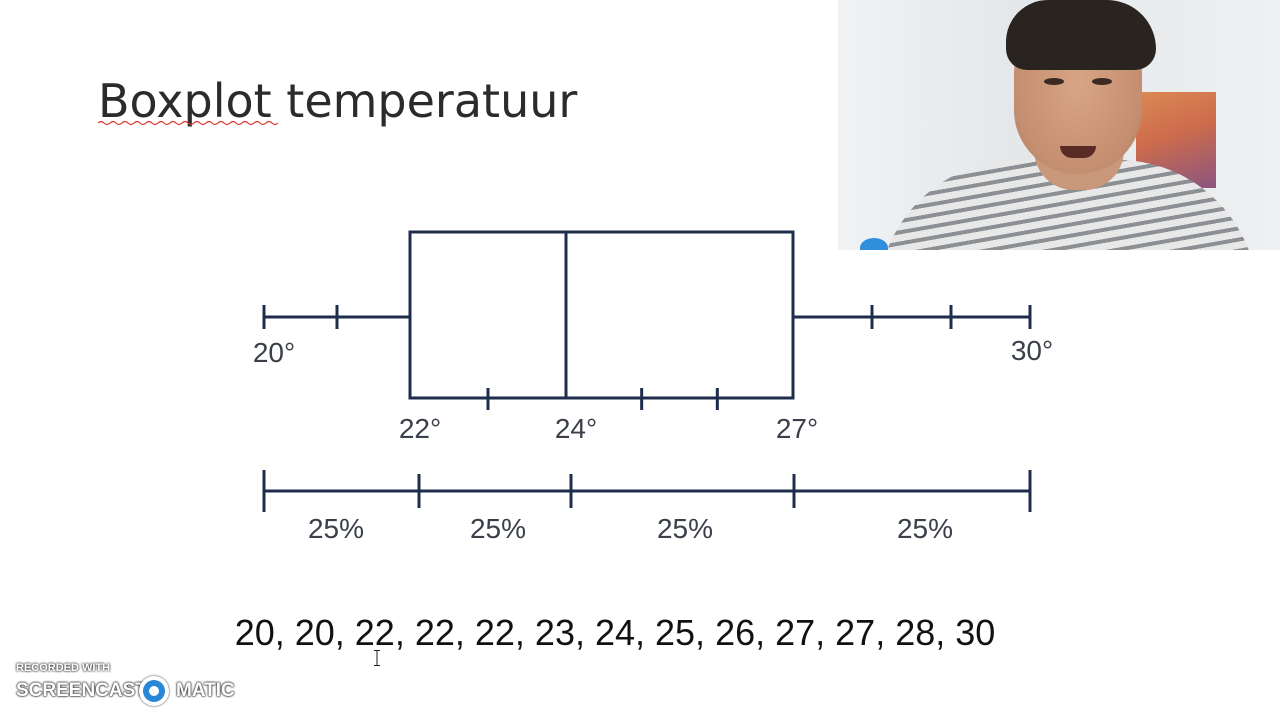 This screenshot has width=1280, height=720. Describe the element at coordinates (601, 315) in the screenshot. I see `box-iqr` at that location.